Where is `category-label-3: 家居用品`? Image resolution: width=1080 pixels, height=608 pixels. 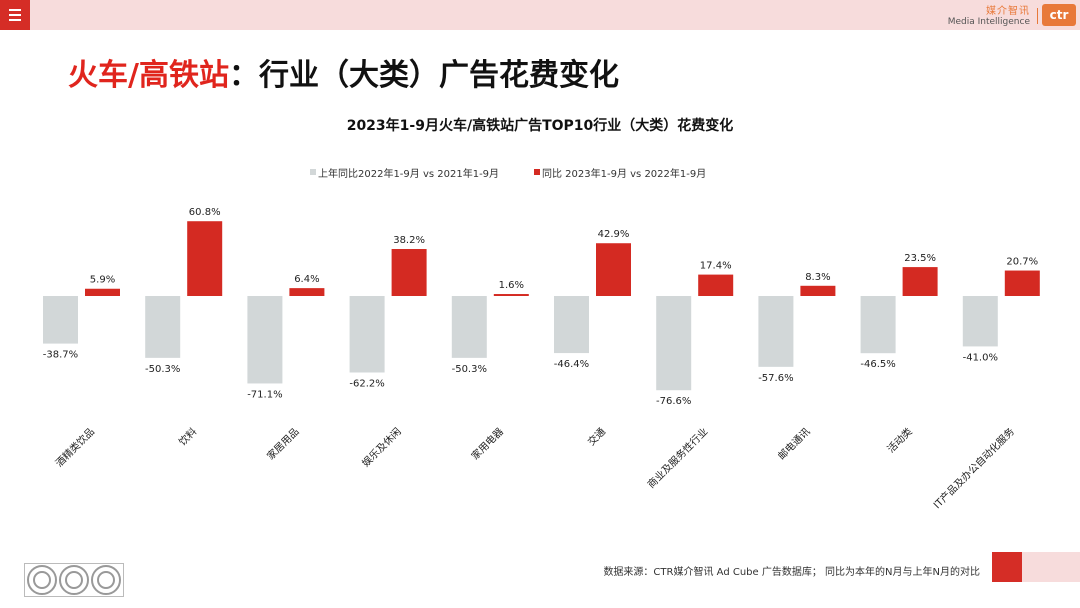
category-label-3: 家居用品 is located at coordinates (282, 443).